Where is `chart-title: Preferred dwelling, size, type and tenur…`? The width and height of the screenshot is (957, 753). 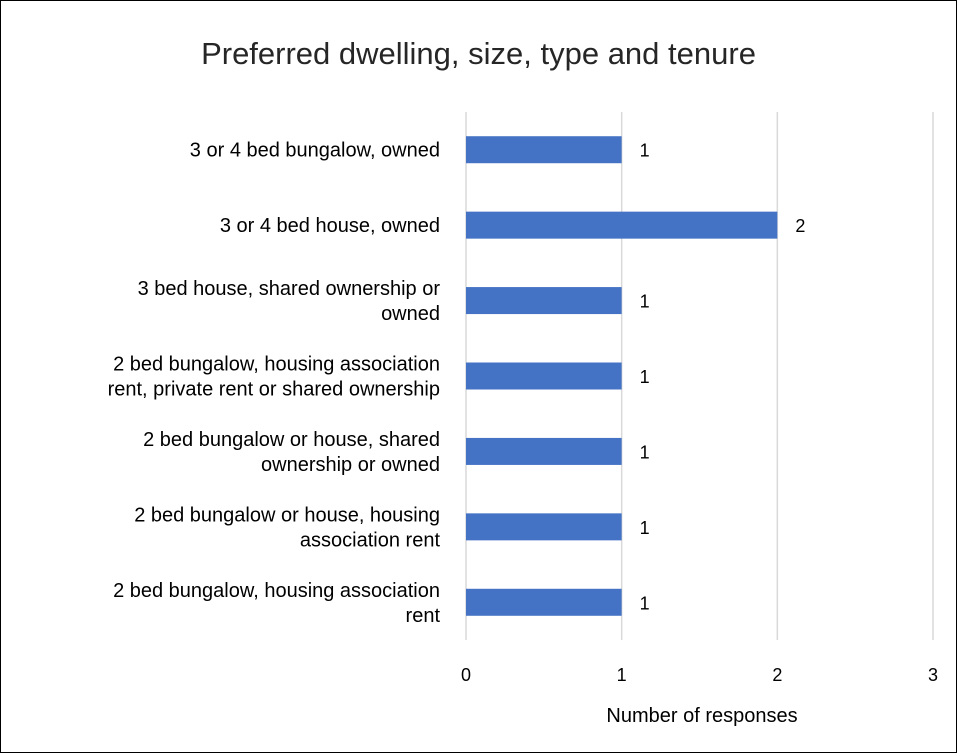
chart-title: Preferred dwelling, size, type and tenur… is located at coordinates (478, 53).